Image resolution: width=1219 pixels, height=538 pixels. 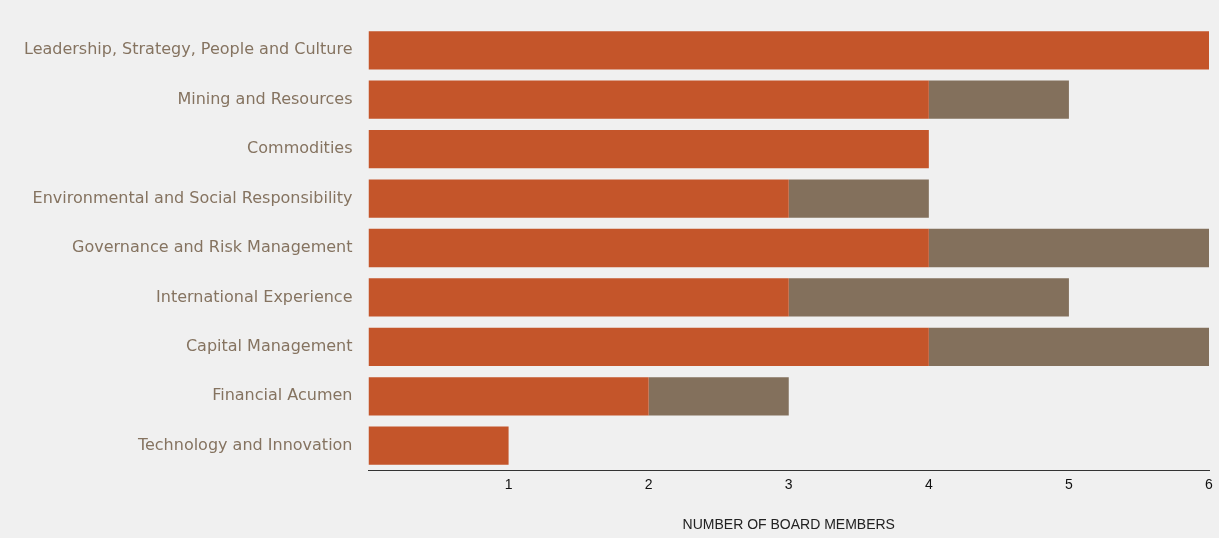 I want to click on x-tick-label: 1, so click(x=508, y=483).